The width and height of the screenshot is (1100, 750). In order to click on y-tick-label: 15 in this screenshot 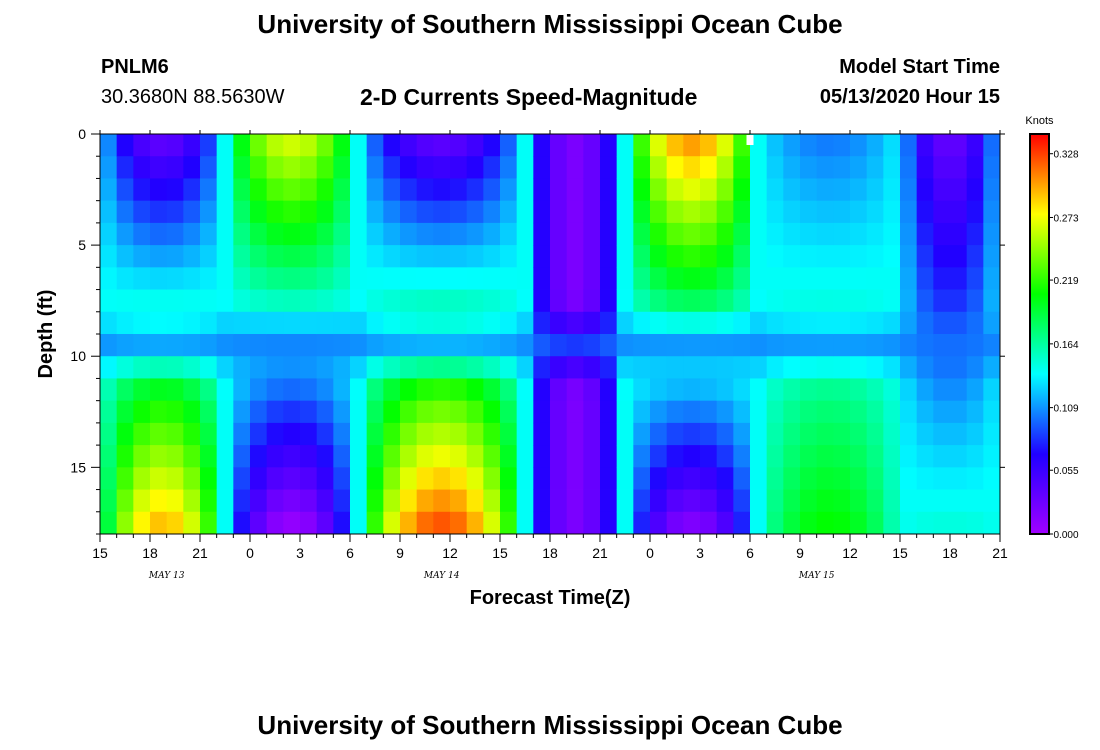, I will do `click(78, 467)`.